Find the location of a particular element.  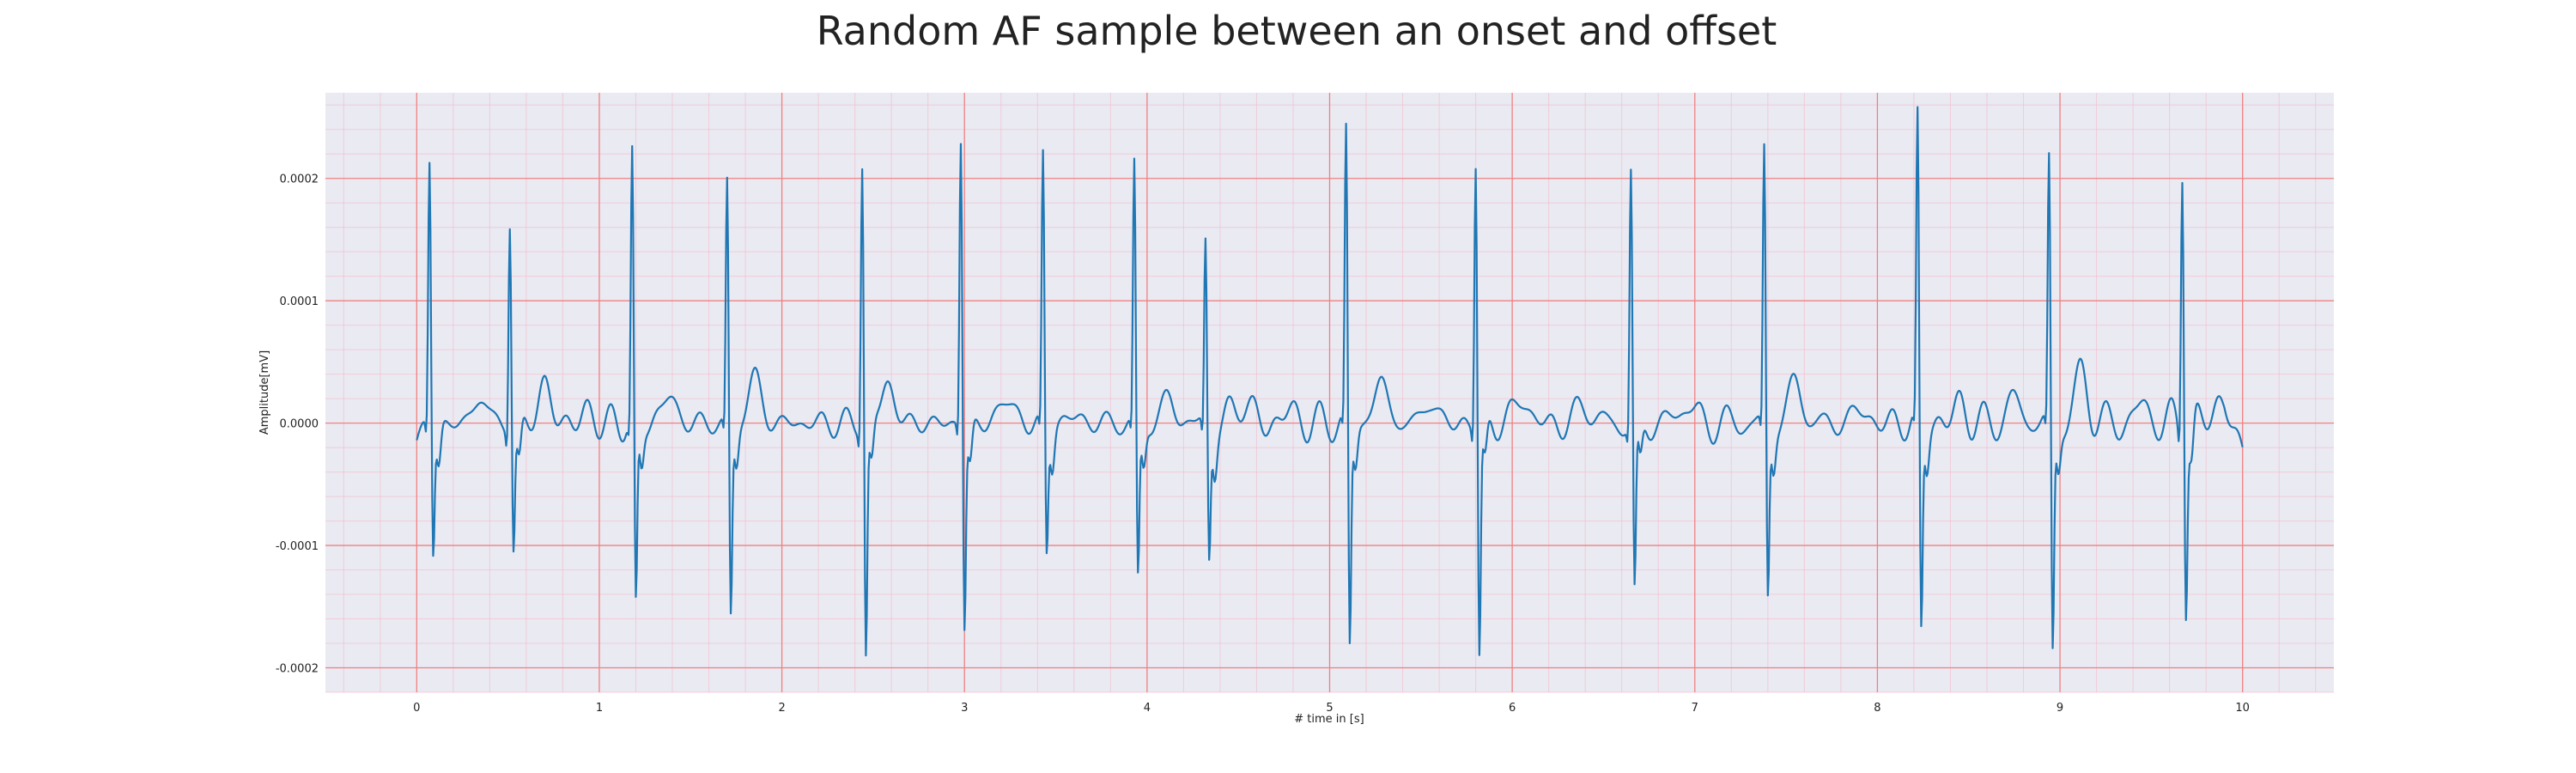

x-tick-label: 7 is located at coordinates (1695, 708).